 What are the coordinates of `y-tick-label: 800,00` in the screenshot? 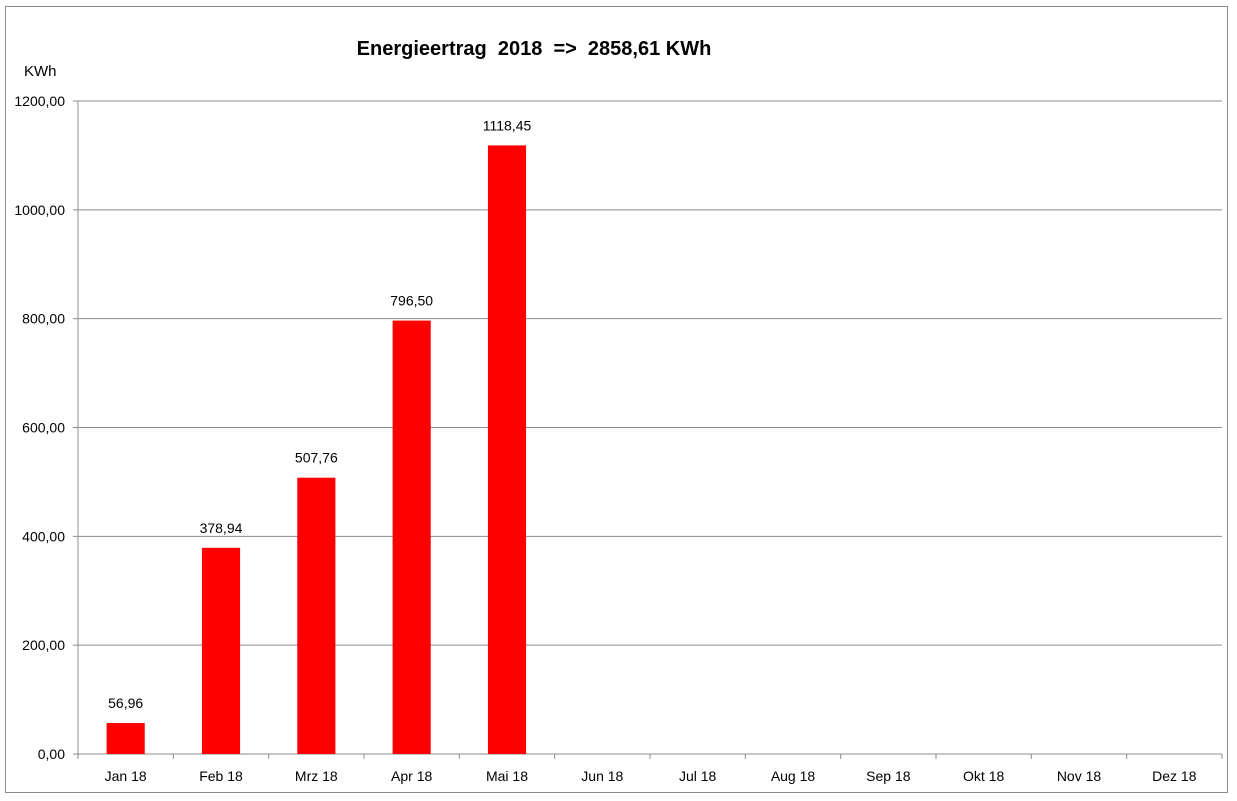 It's located at (43, 319).